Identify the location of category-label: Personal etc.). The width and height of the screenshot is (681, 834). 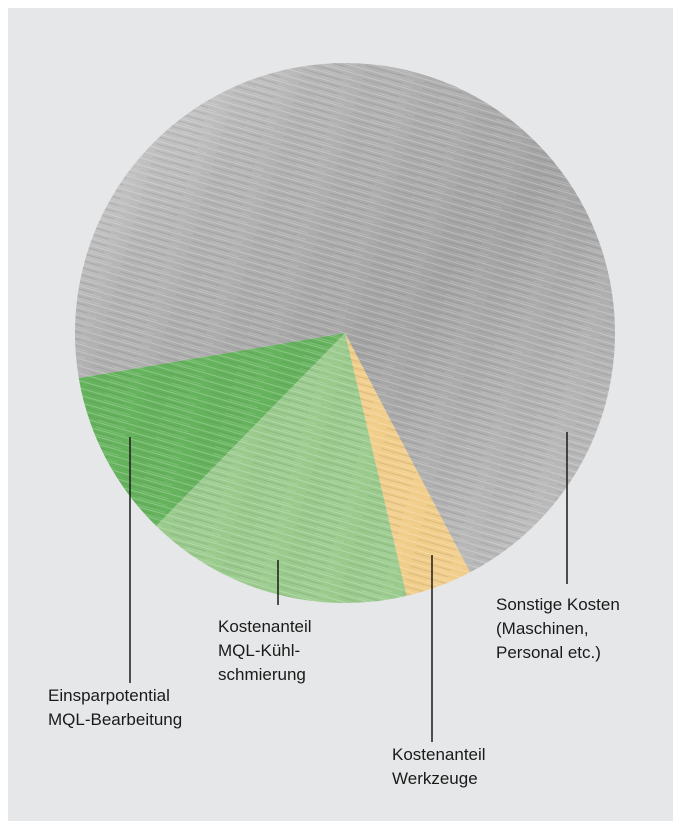
(548, 652).